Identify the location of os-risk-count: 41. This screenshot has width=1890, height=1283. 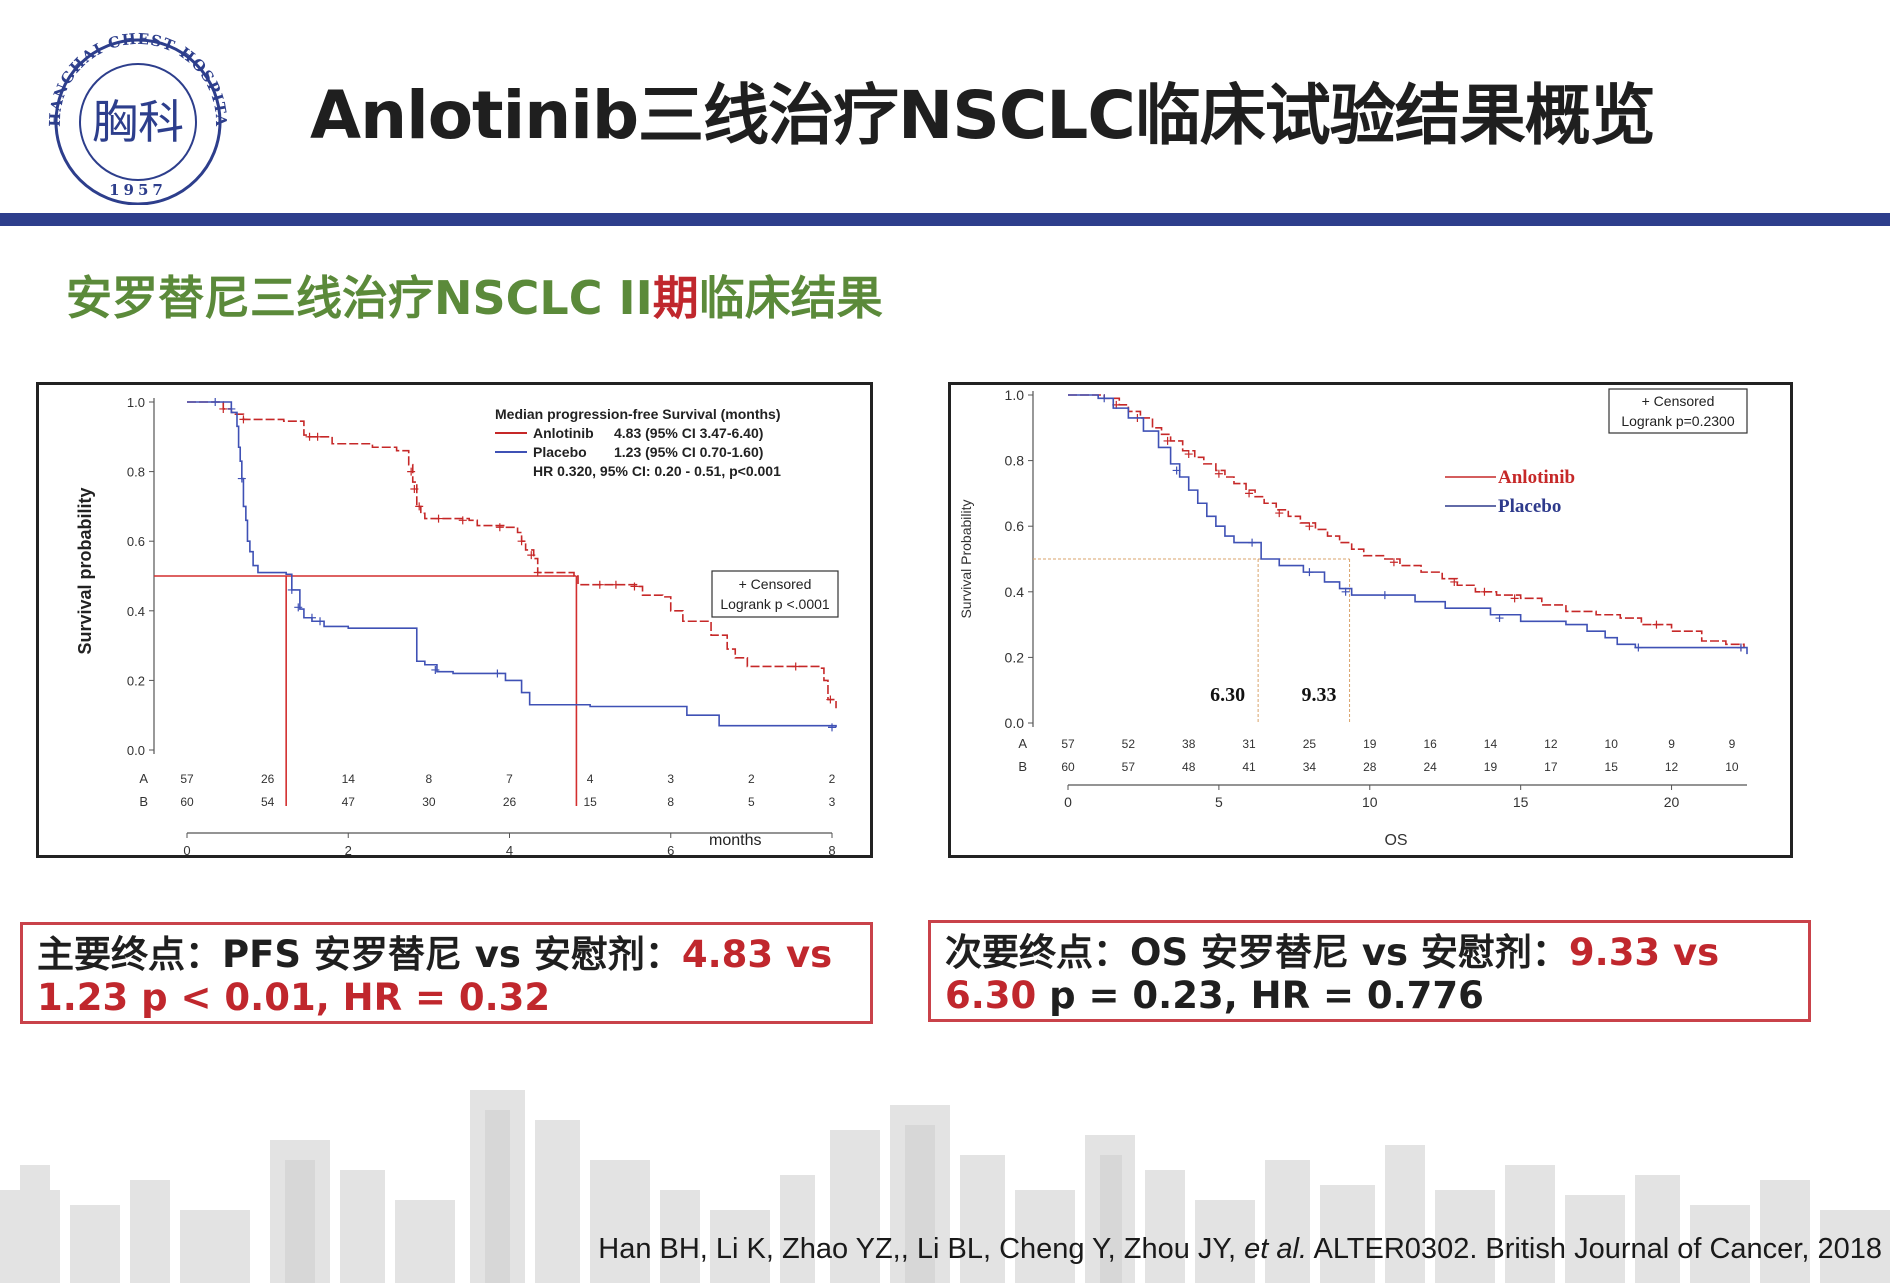
(1249, 767).